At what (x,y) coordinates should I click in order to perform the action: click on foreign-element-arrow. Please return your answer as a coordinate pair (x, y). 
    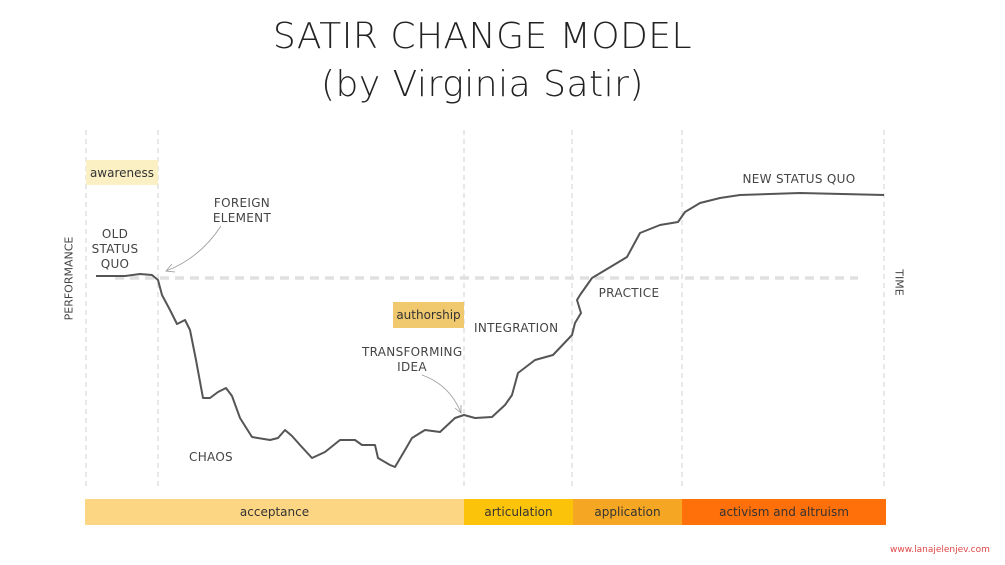
    Looking at the image, I should click on (193, 248).